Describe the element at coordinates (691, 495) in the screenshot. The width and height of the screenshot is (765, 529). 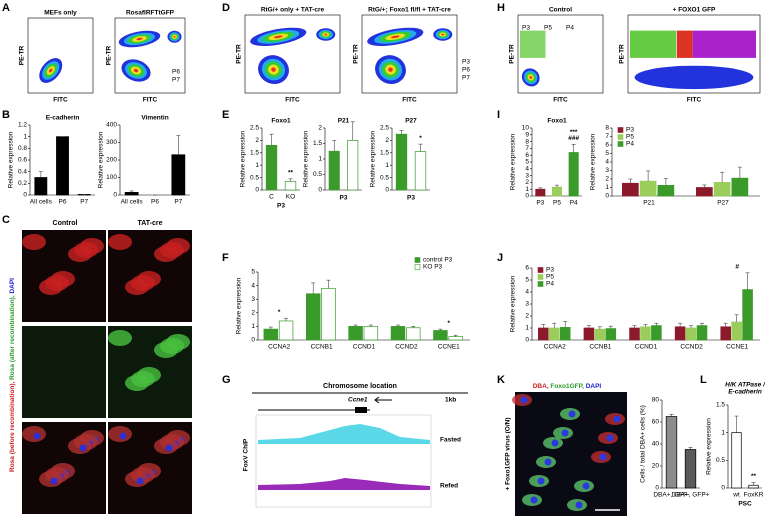
I see `x-tick-label: DBA+, GFP+` at that location.